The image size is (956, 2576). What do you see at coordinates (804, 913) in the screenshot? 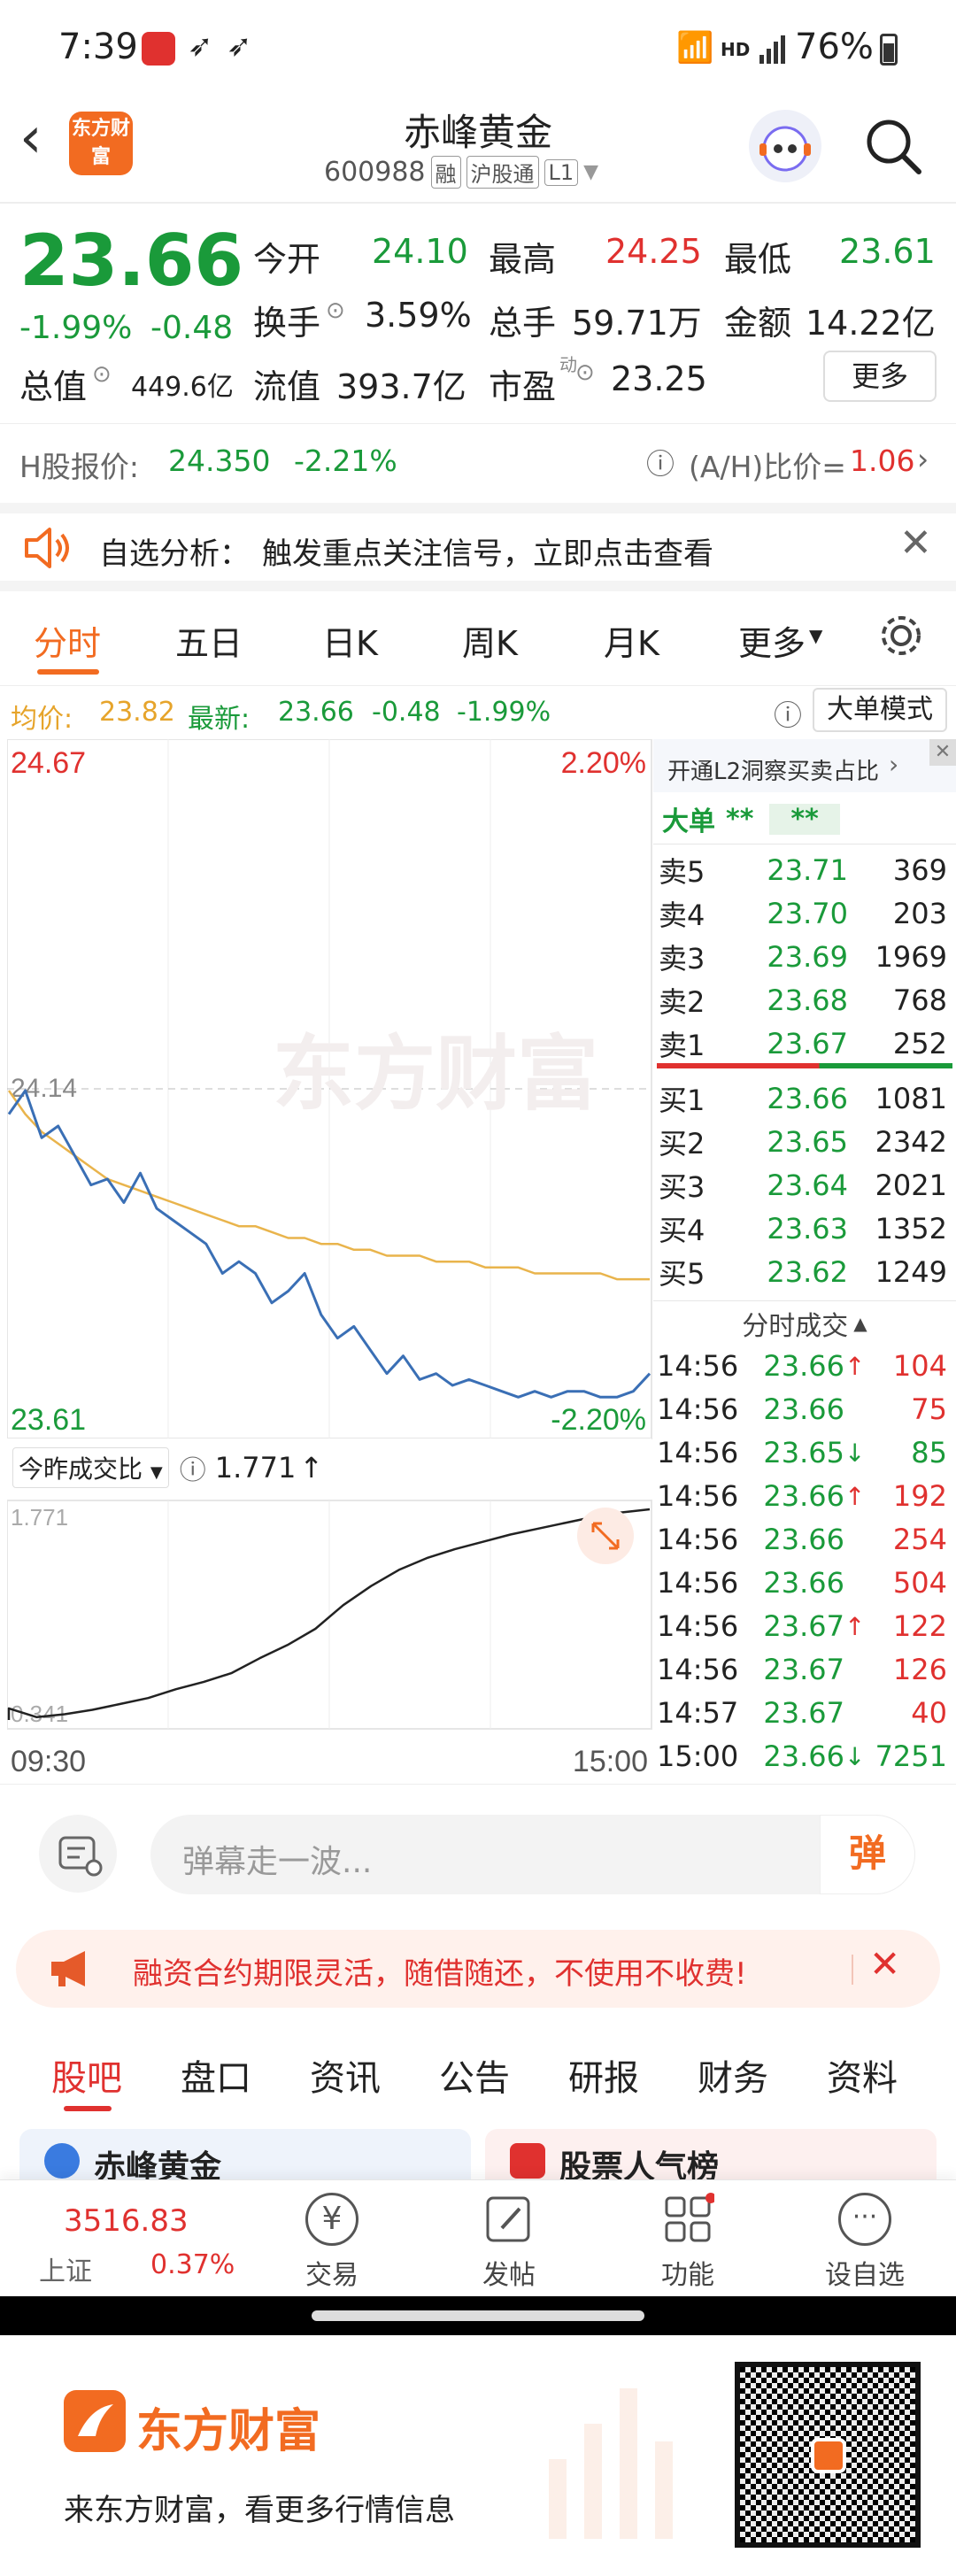
I see `ask-row: 卖4 23.70 203` at bounding box center [804, 913].